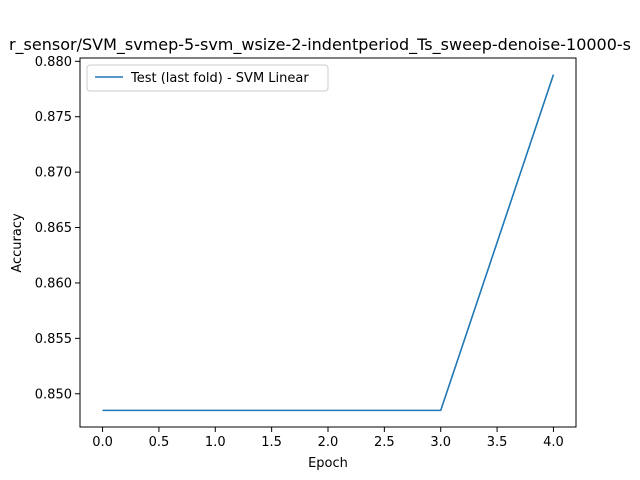 This screenshot has height=480, width=640. Describe the element at coordinates (53, 283) in the screenshot. I see `y-tick-label: 0.860` at that location.